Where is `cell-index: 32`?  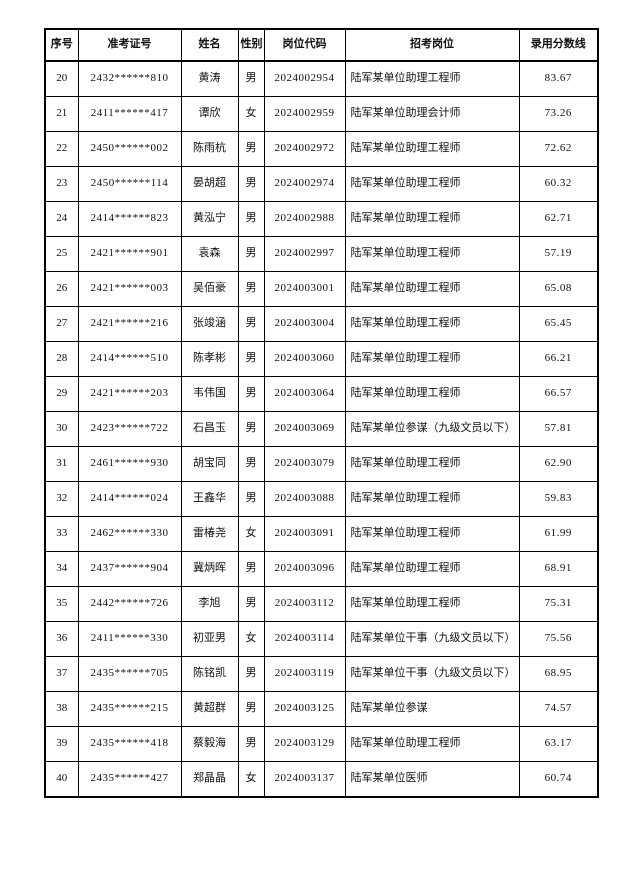 cell-index: 32 is located at coordinates (61, 499).